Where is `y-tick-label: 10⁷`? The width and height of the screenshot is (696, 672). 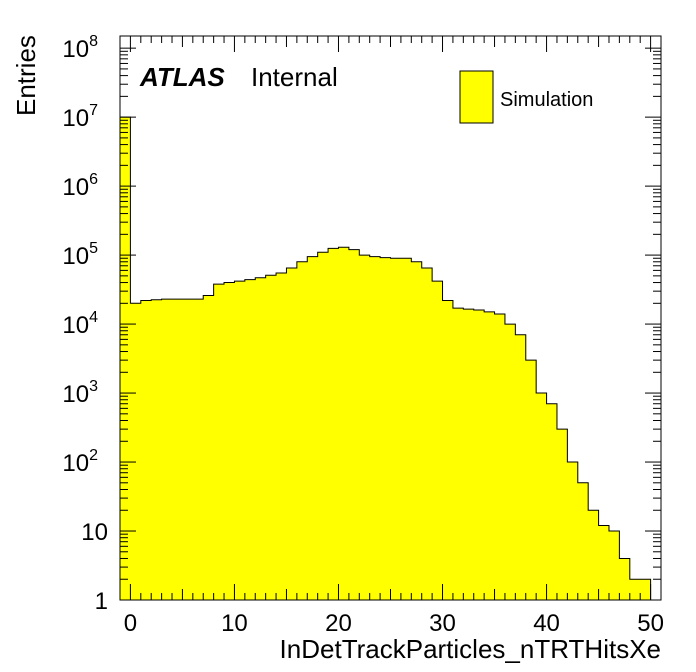
y-tick-label: 10⁷ is located at coordinates (80, 117).